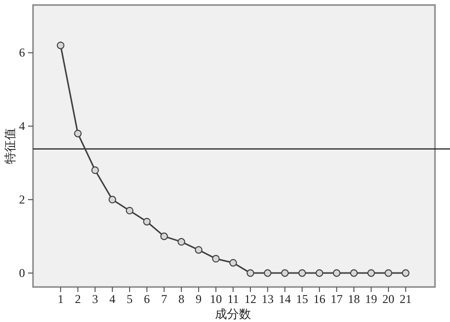  I want to click on x-tick-label: 10, so click(216, 299).